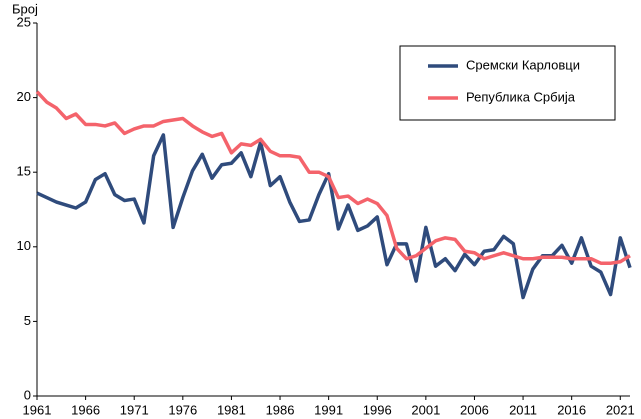  I want to click on x-tick-label: 1966, so click(85, 409).